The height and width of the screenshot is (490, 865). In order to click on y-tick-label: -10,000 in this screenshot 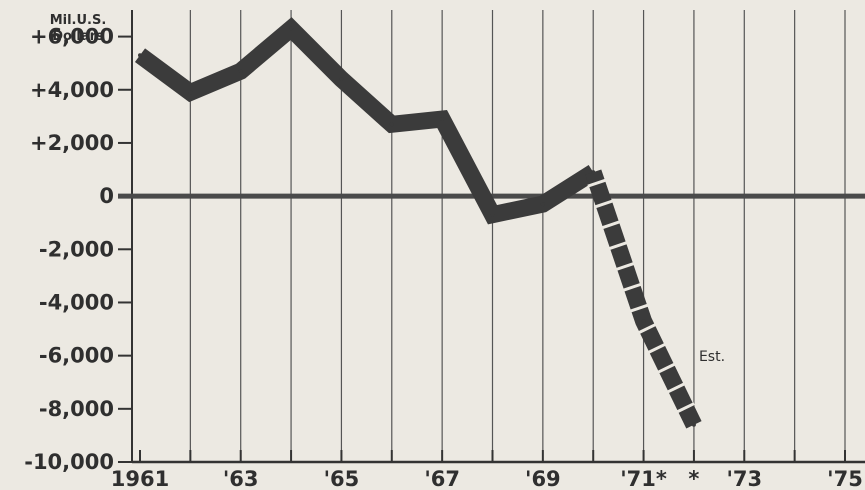, I will do `click(69, 462)`.